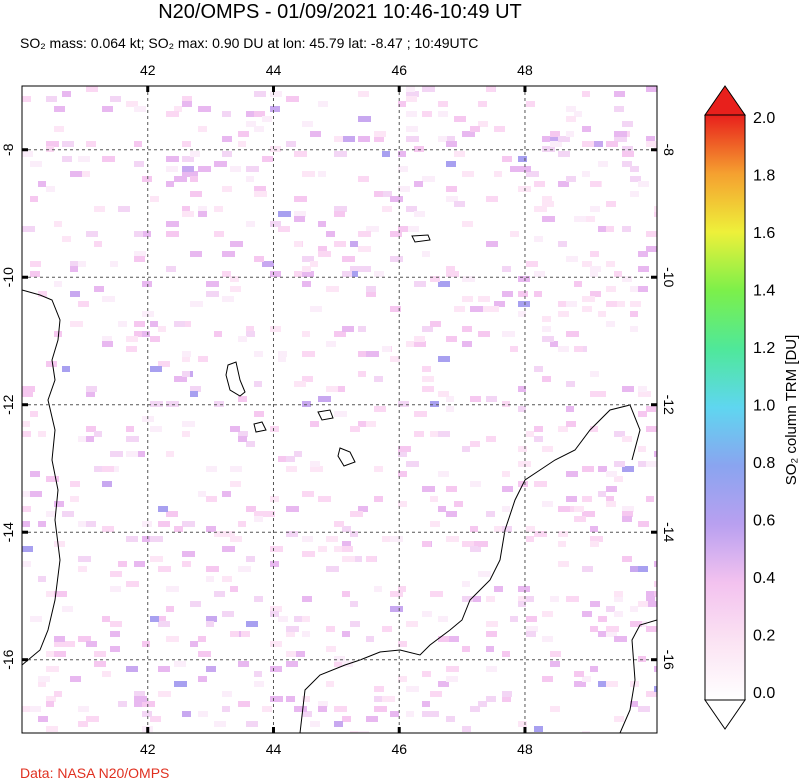 The width and height of the screenshot is (803, 783). Describe the element at coordinates (764, 118) in the screenshot. I see `colorbar-tick-label: 2.0` at that location.